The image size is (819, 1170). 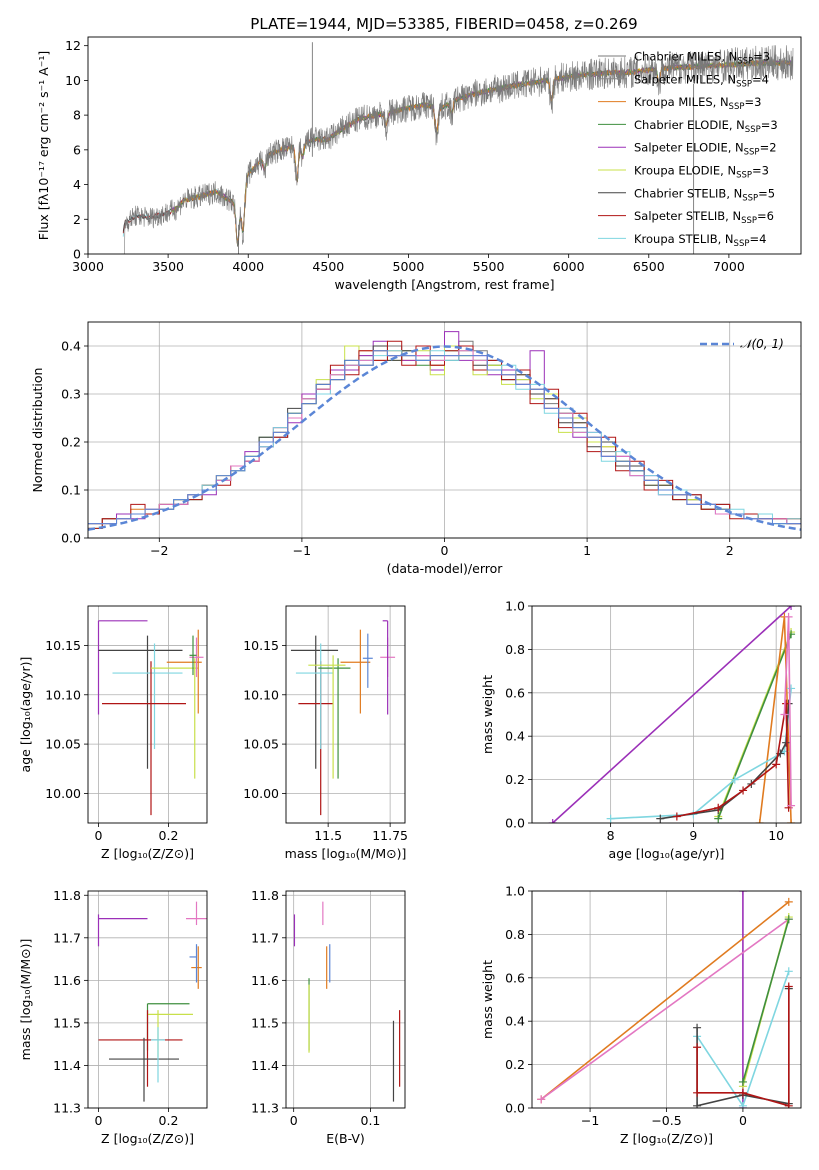 What do you see at coordinates (666, 1120) in the screenshot?
I see `x-tick-label: −0.5` at bounding box center [666, 1120].